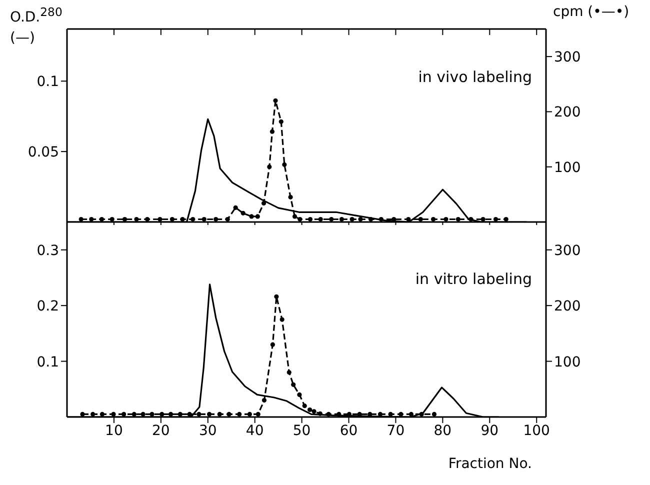  Describe the element at coordinates (301, 430) in the screenshot. I see `x-tick-label: 50` at that location.